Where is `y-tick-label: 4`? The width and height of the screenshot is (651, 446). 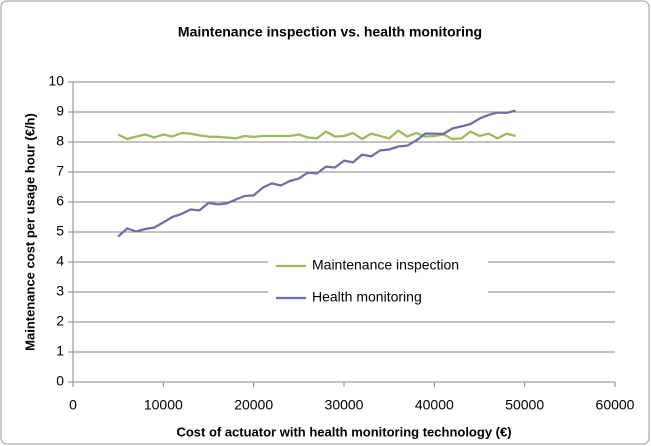 y-tick-label: 4 is located at coordinates (60, 261).